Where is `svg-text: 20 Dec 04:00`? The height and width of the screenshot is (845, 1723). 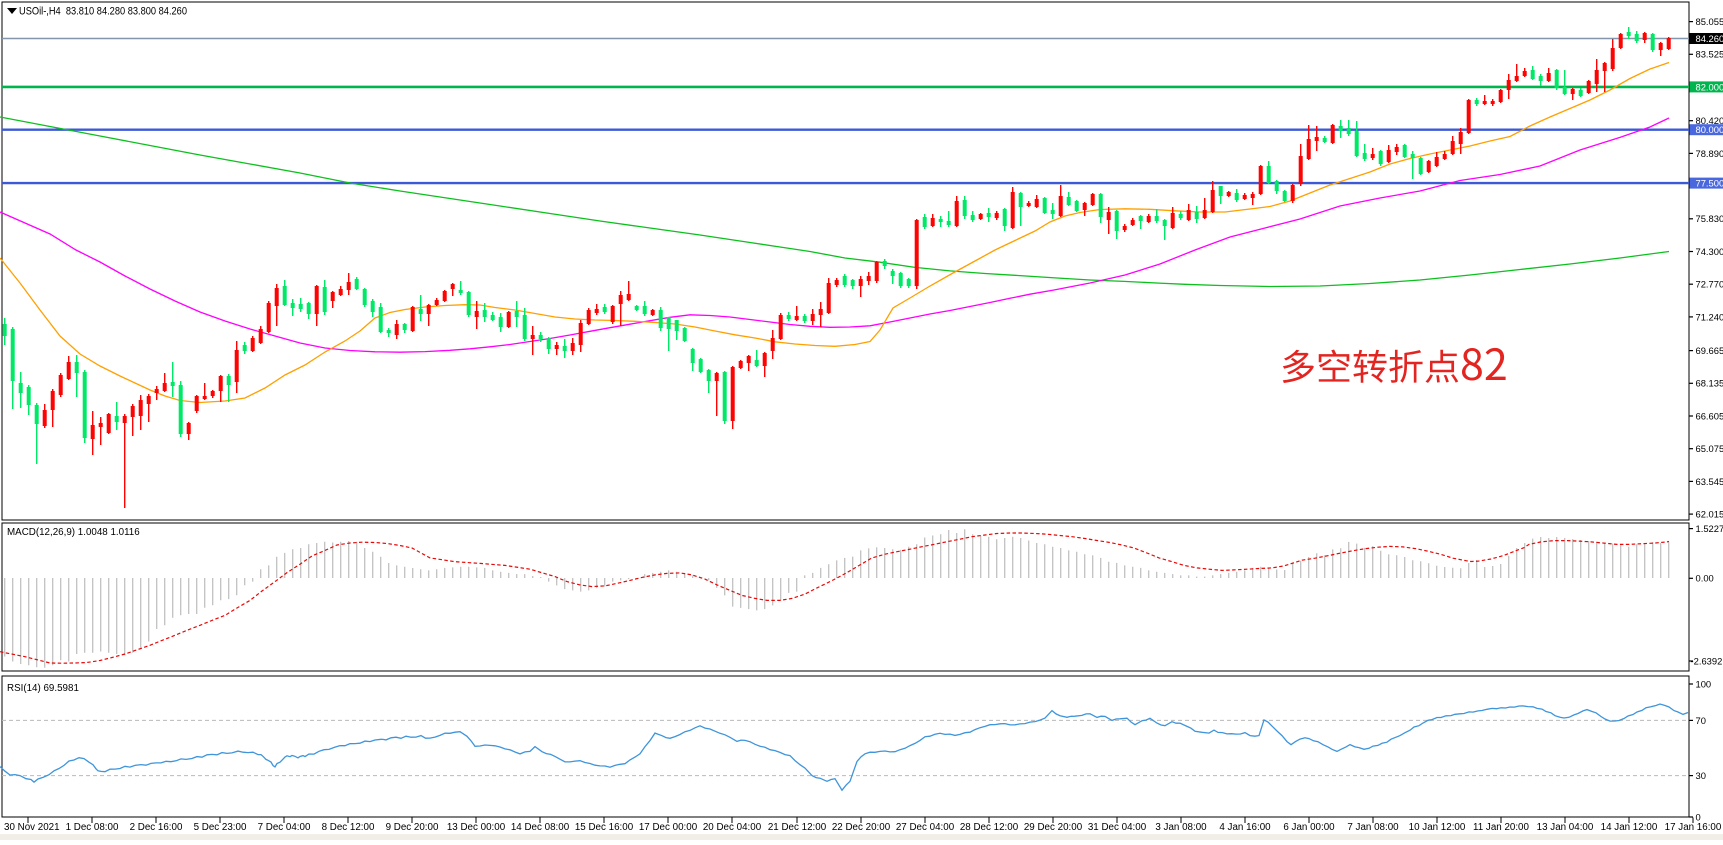
svg-text: 20 Dec 04:00 is located at coordinates (732, 827).